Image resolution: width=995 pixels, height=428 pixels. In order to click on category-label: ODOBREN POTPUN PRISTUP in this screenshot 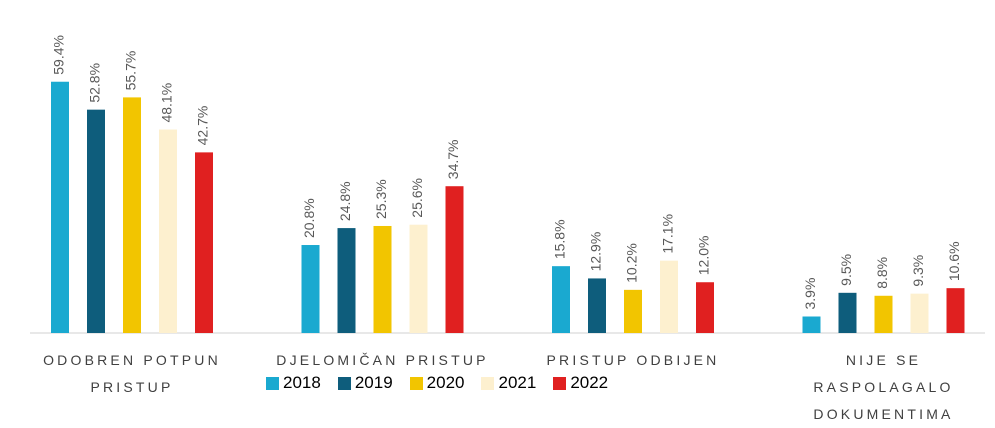, I will do `click(132, 373)`.